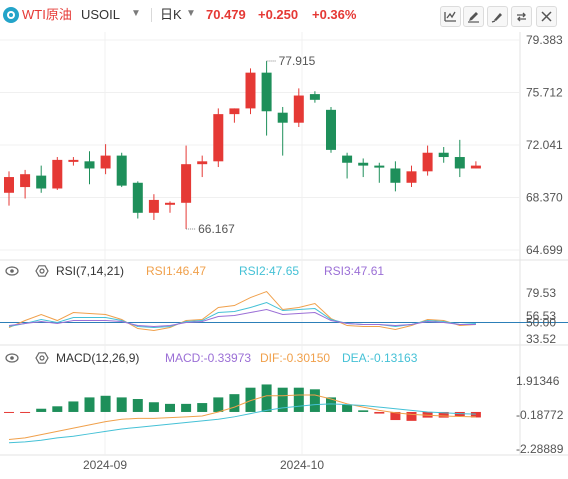  What do you see at coordinates (541, 293) in the screenshot?
I see `rsi-tick-label: 79.53` at bounding box center [541, 293].